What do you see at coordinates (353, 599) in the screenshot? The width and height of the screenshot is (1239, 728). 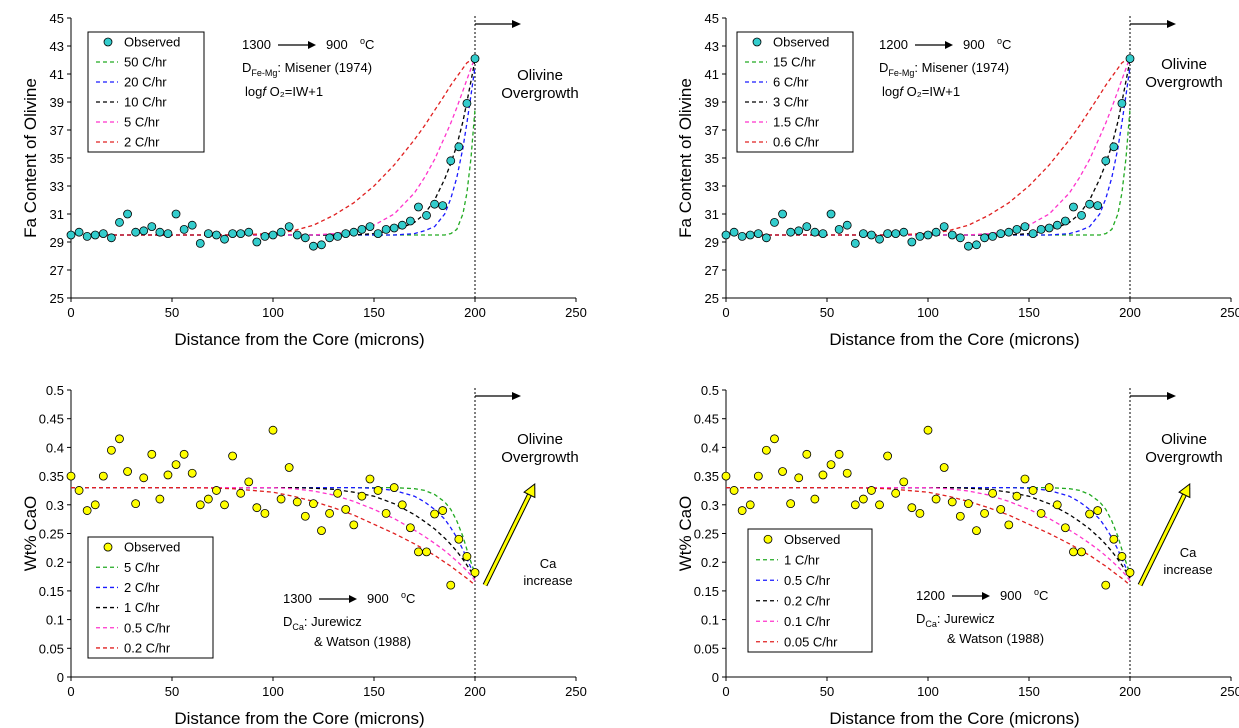 I see `temp-arrow-head` at bounding box center [353, 599].